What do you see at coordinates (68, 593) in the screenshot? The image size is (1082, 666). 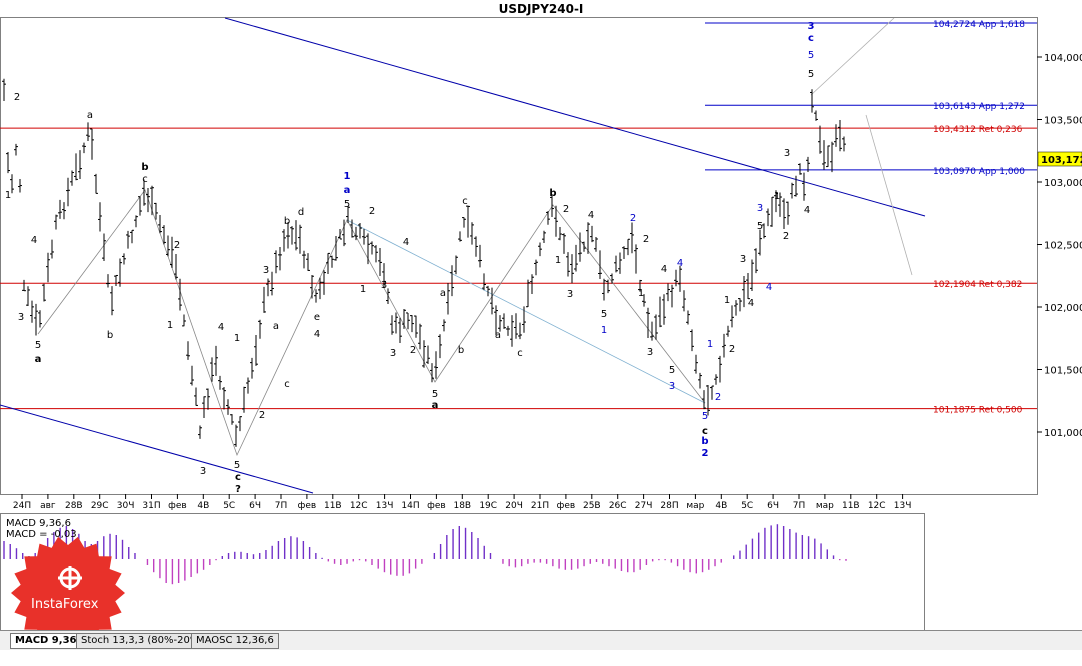 I see `logo-badge` at bounding box center [68, 593].